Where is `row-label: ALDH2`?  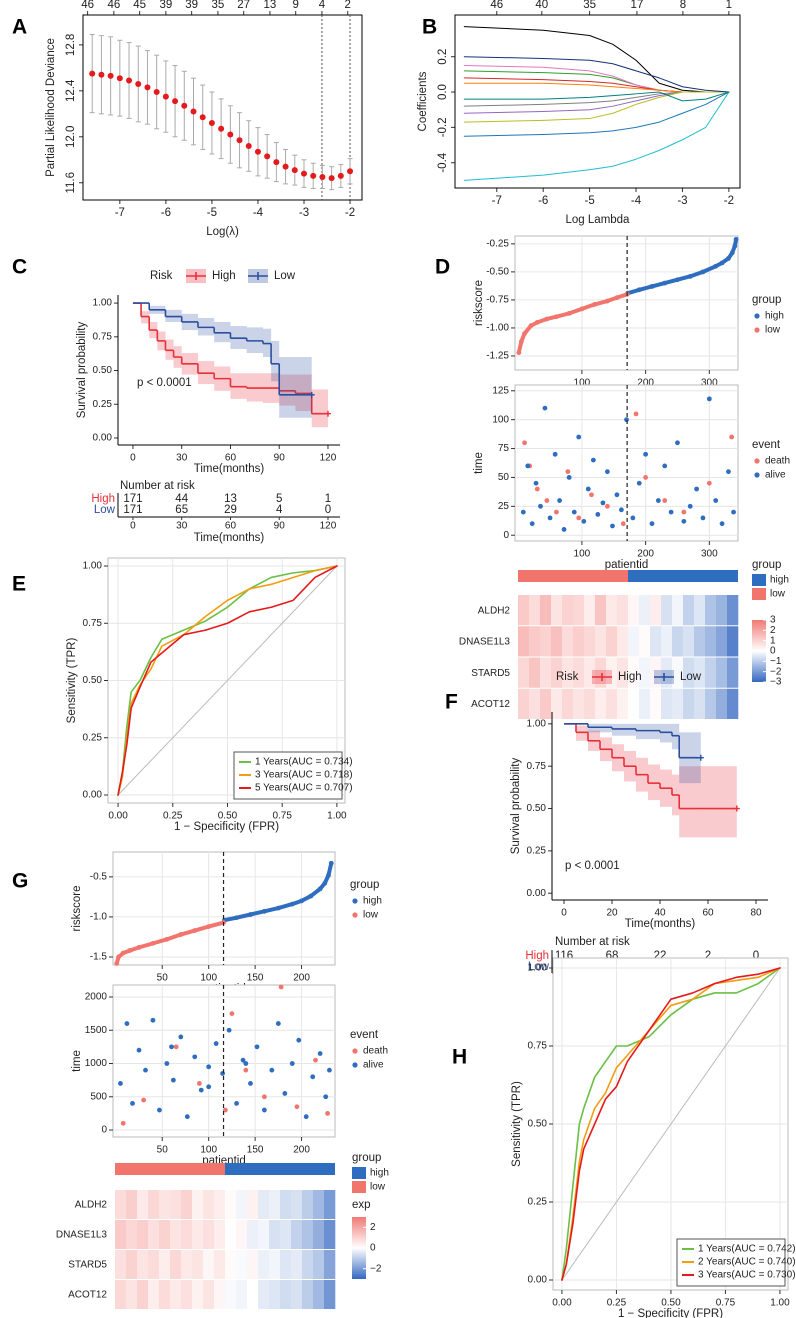
row-label: ALDH2 is located at coordinates (494, 610).